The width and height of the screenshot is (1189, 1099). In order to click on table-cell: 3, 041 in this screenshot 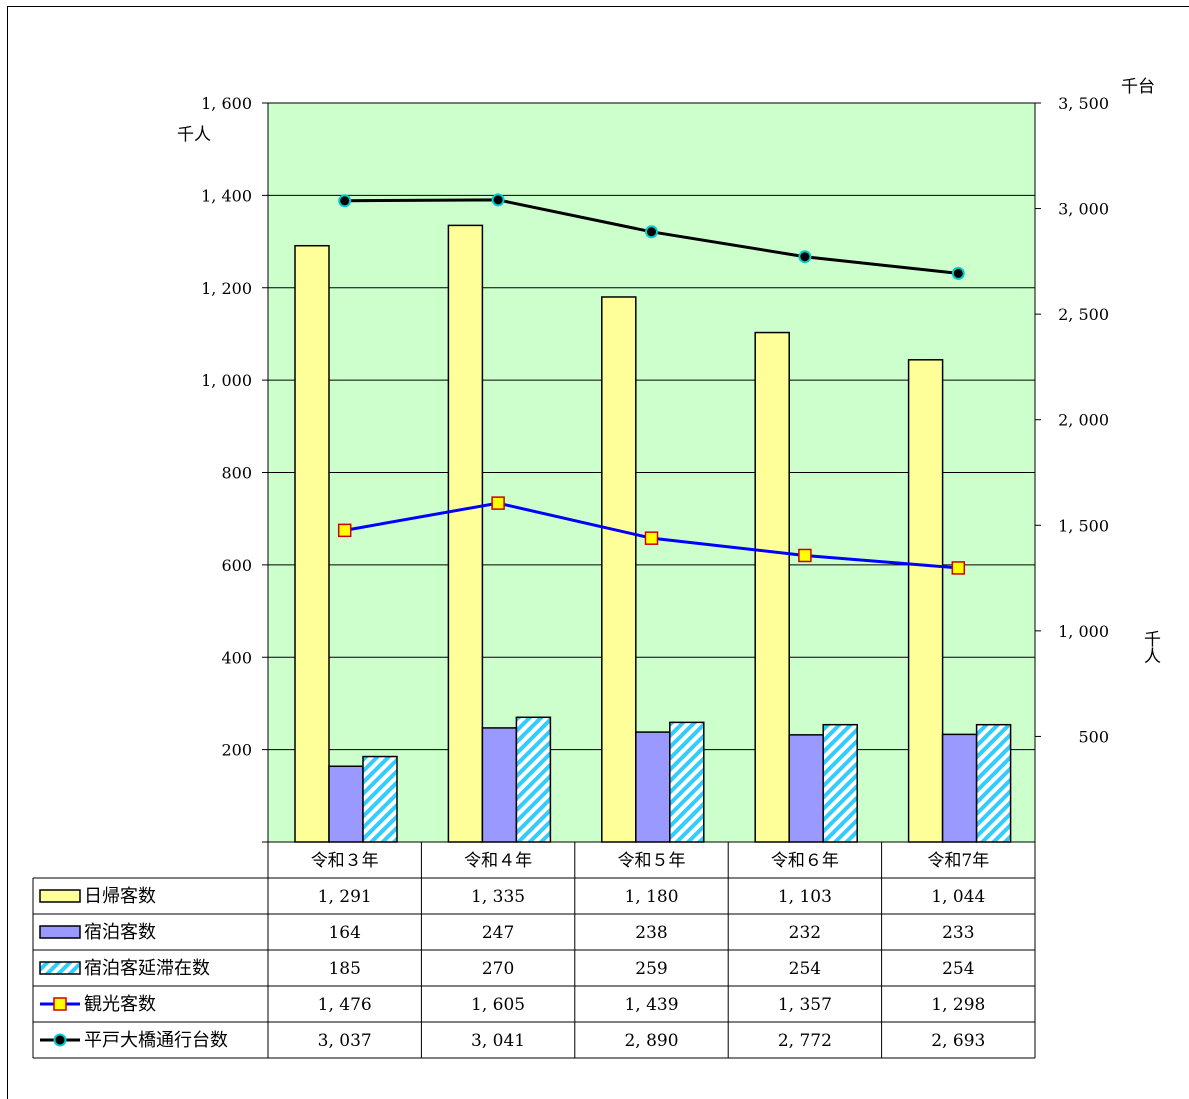, I will do `click(498, 1041)`.